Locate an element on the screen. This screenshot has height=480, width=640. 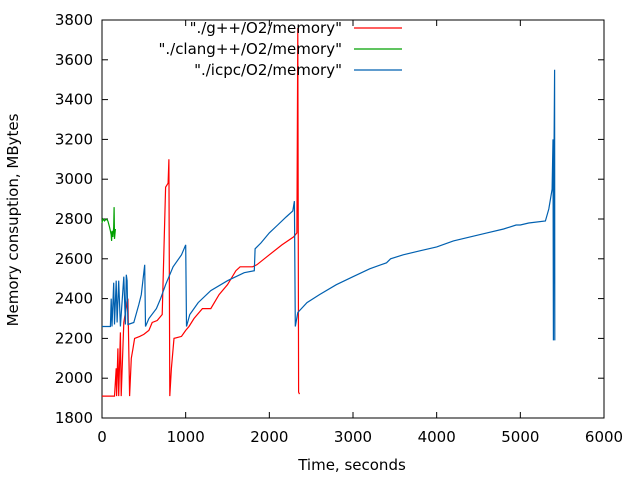
x-tick-label: 2000 is located at coordinates (269, 437).